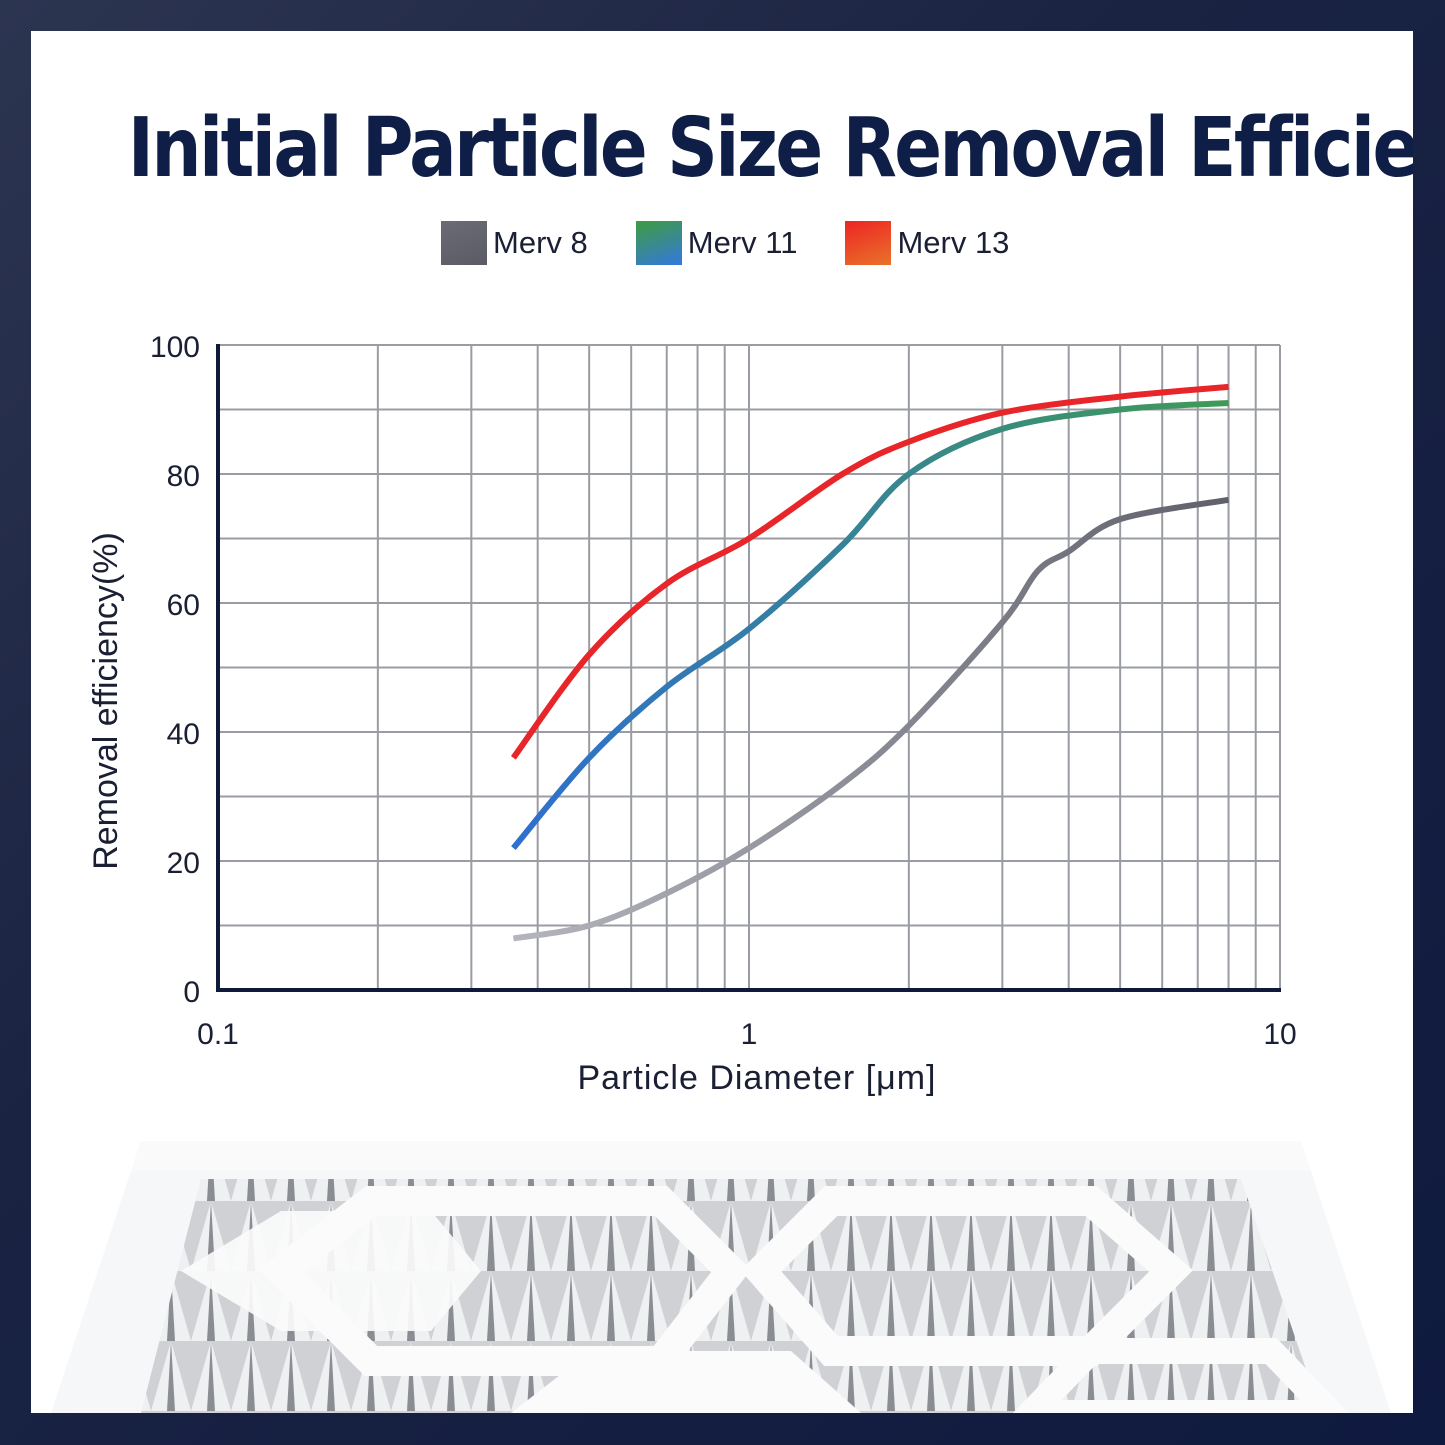 The height and width of the screenshot is (1445, 1445). Describe the element at coordinates (218, 1034) in the screenshot. I see `x-tick-label: 0.1` at that location.